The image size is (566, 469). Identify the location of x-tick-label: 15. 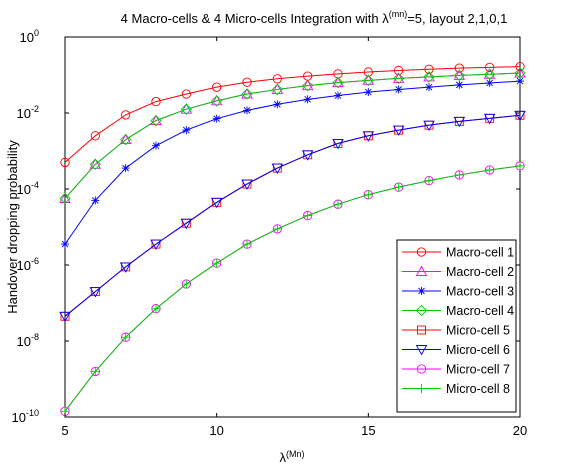
(368, 430).